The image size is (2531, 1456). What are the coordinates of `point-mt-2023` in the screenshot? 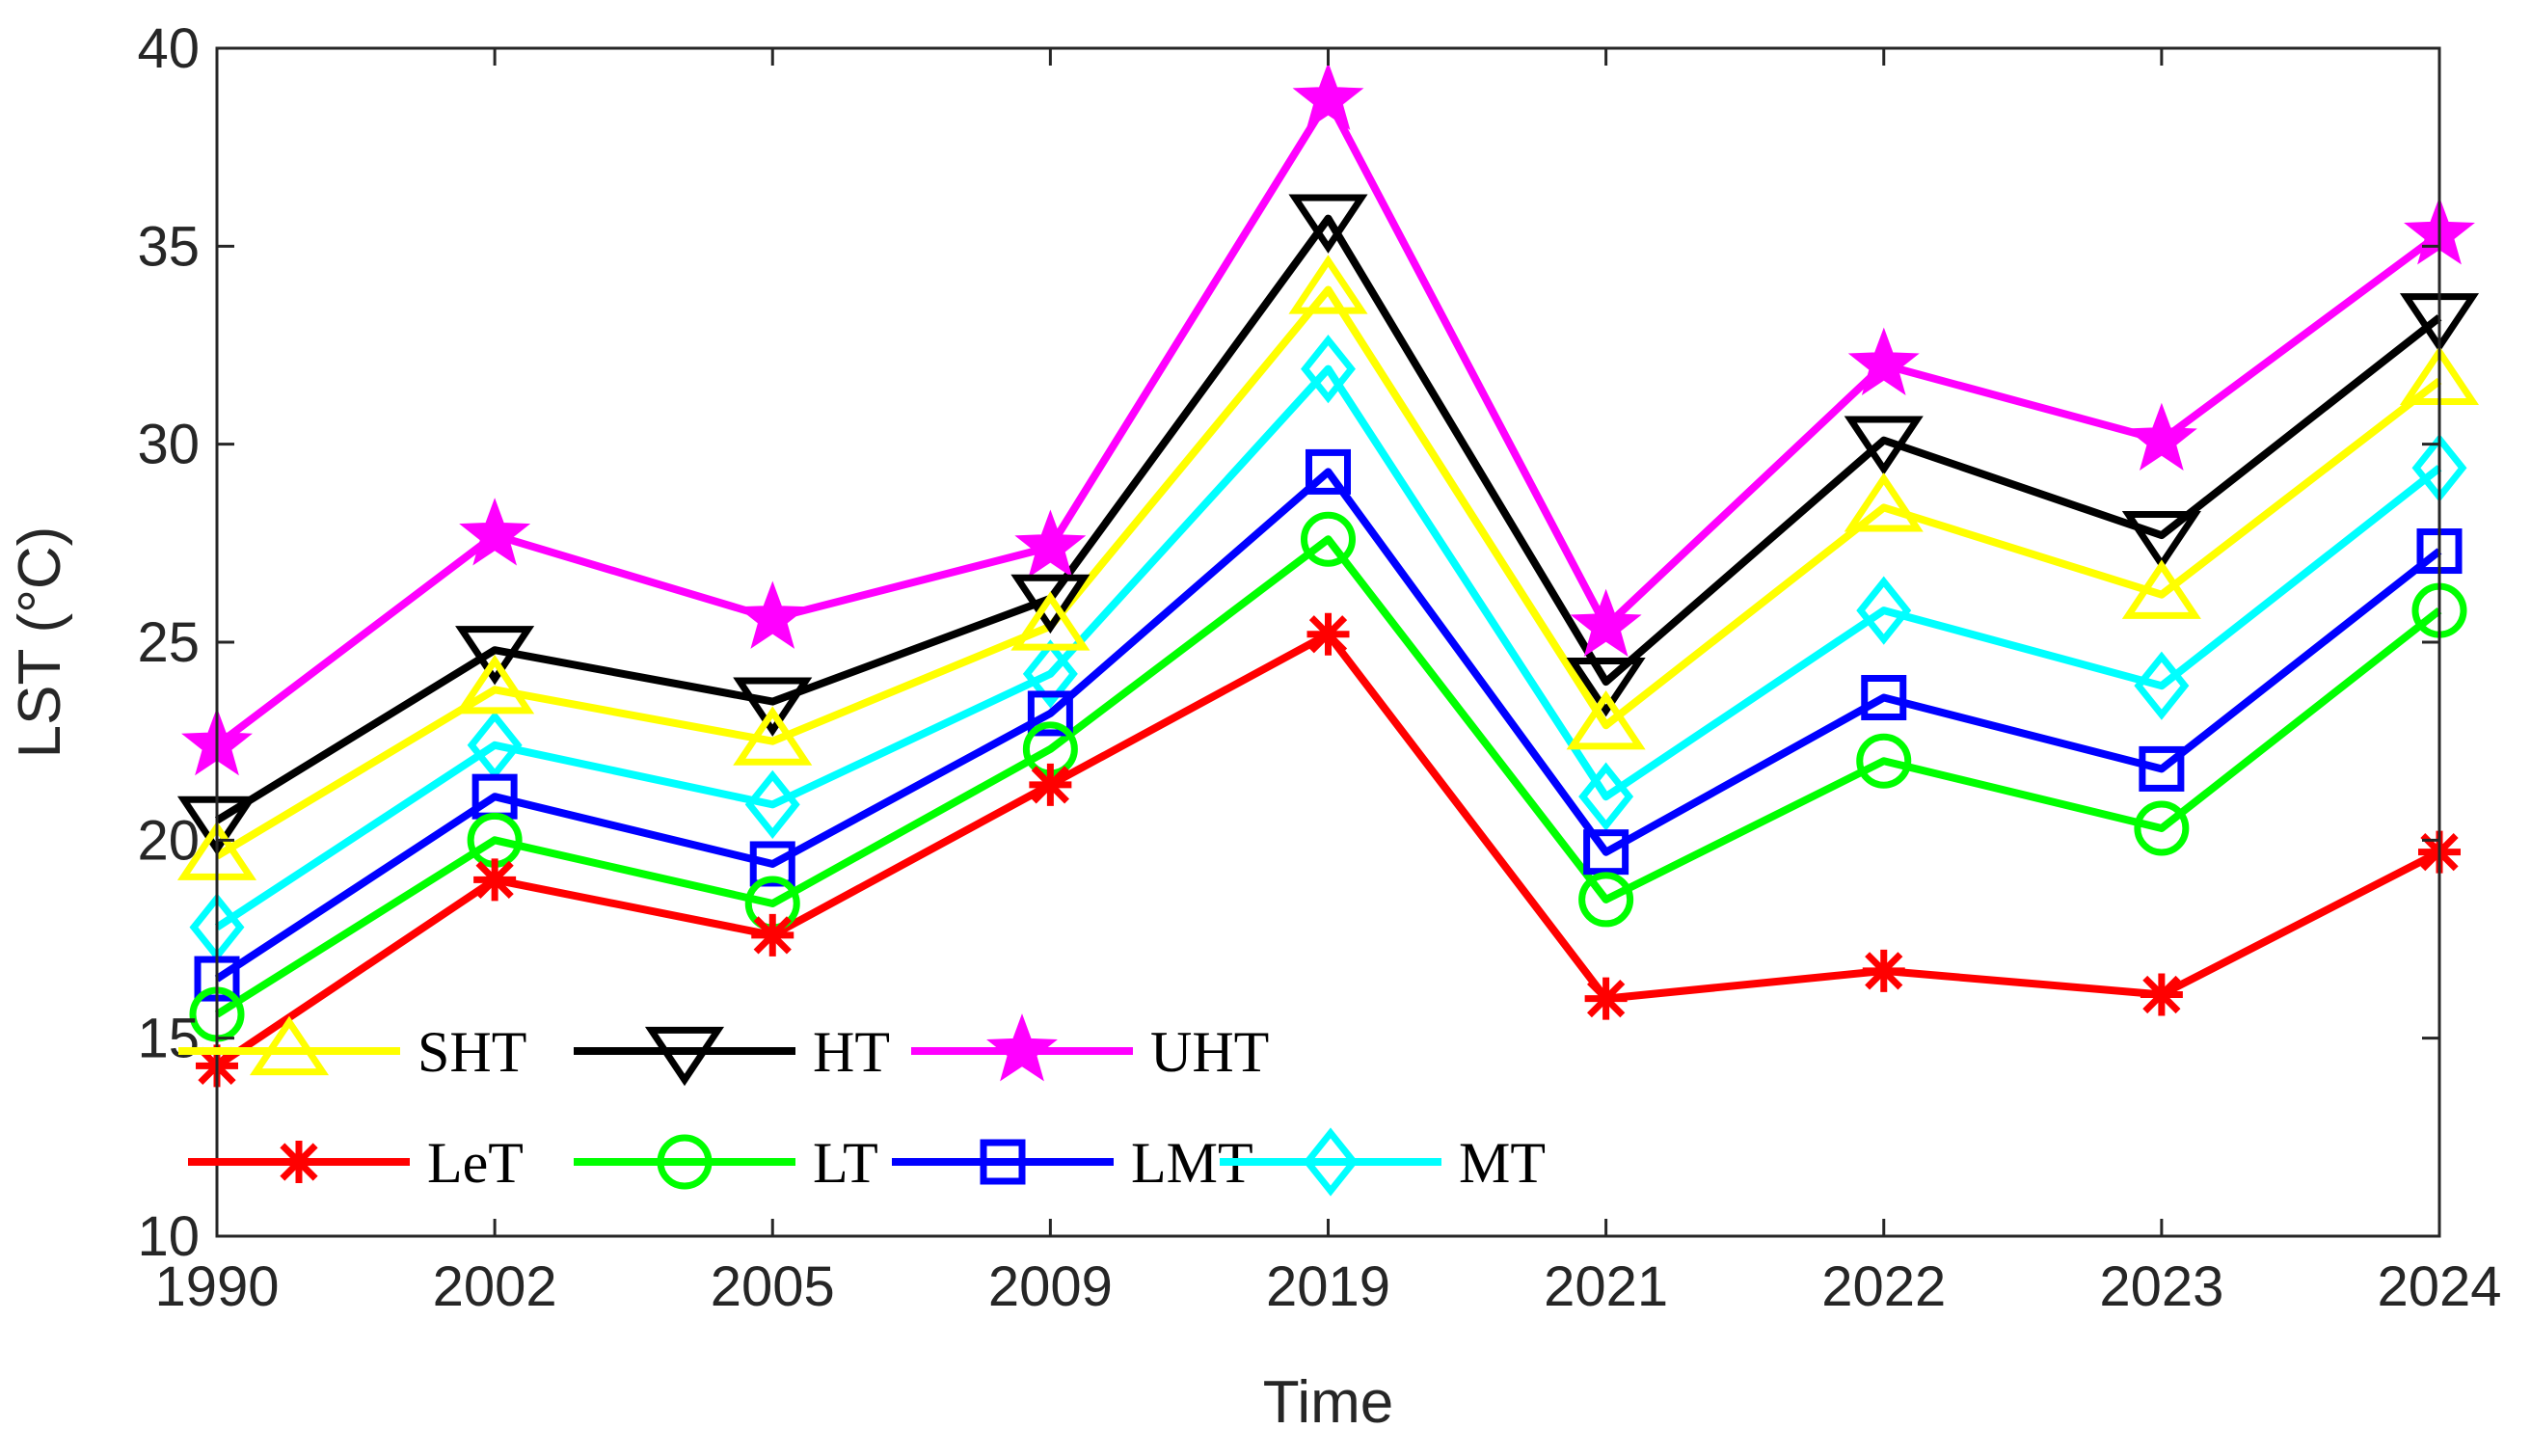 It's located at (2162, 685).